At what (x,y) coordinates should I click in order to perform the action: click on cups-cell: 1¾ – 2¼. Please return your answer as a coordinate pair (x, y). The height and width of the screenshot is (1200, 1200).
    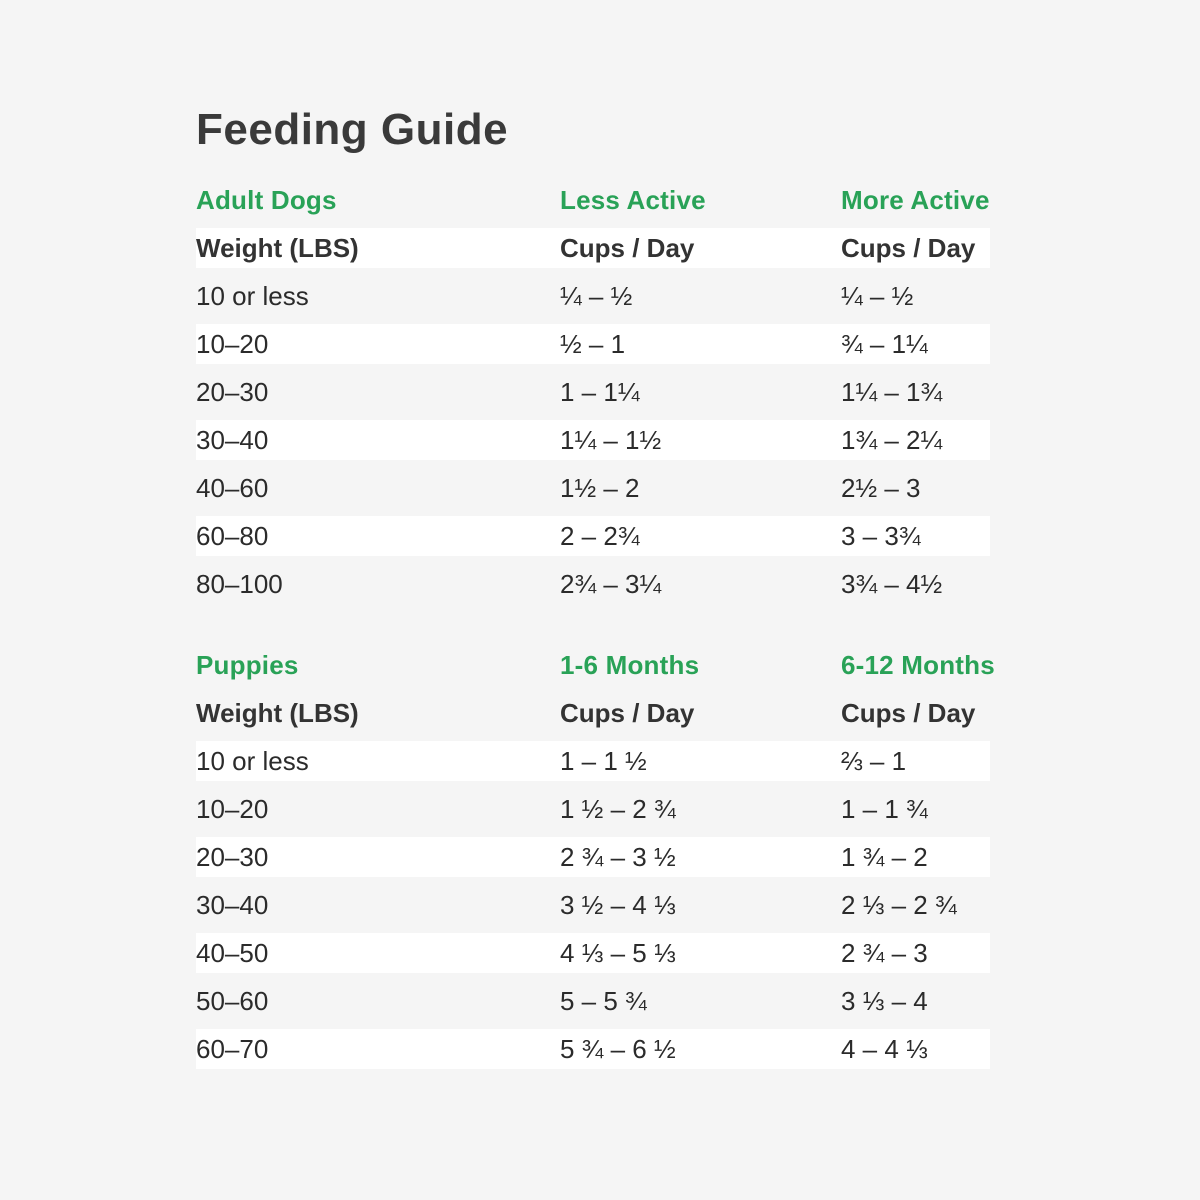
    Looking at the image, I should click on (892, 439).